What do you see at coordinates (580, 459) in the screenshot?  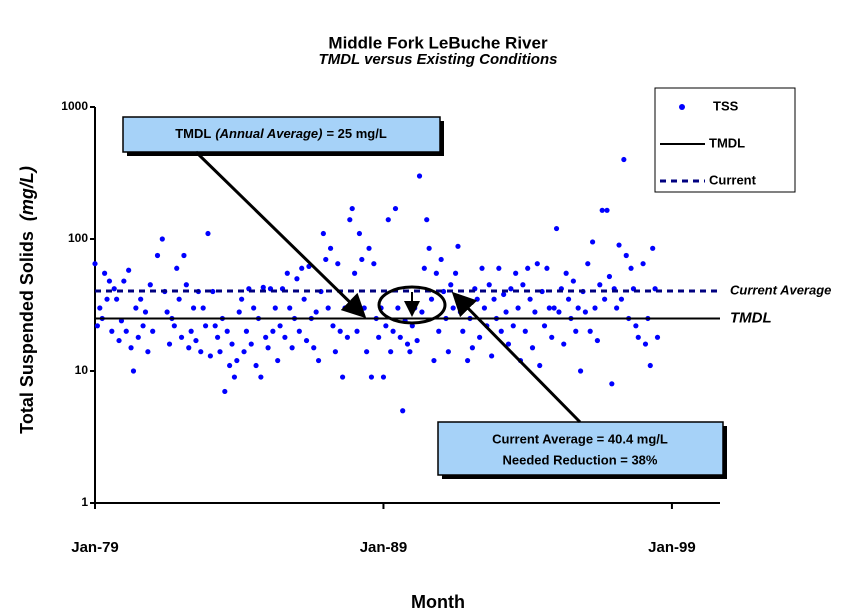 I see `current-box-line: Needed Reduction = 38%` at bounding box center [580, 459].